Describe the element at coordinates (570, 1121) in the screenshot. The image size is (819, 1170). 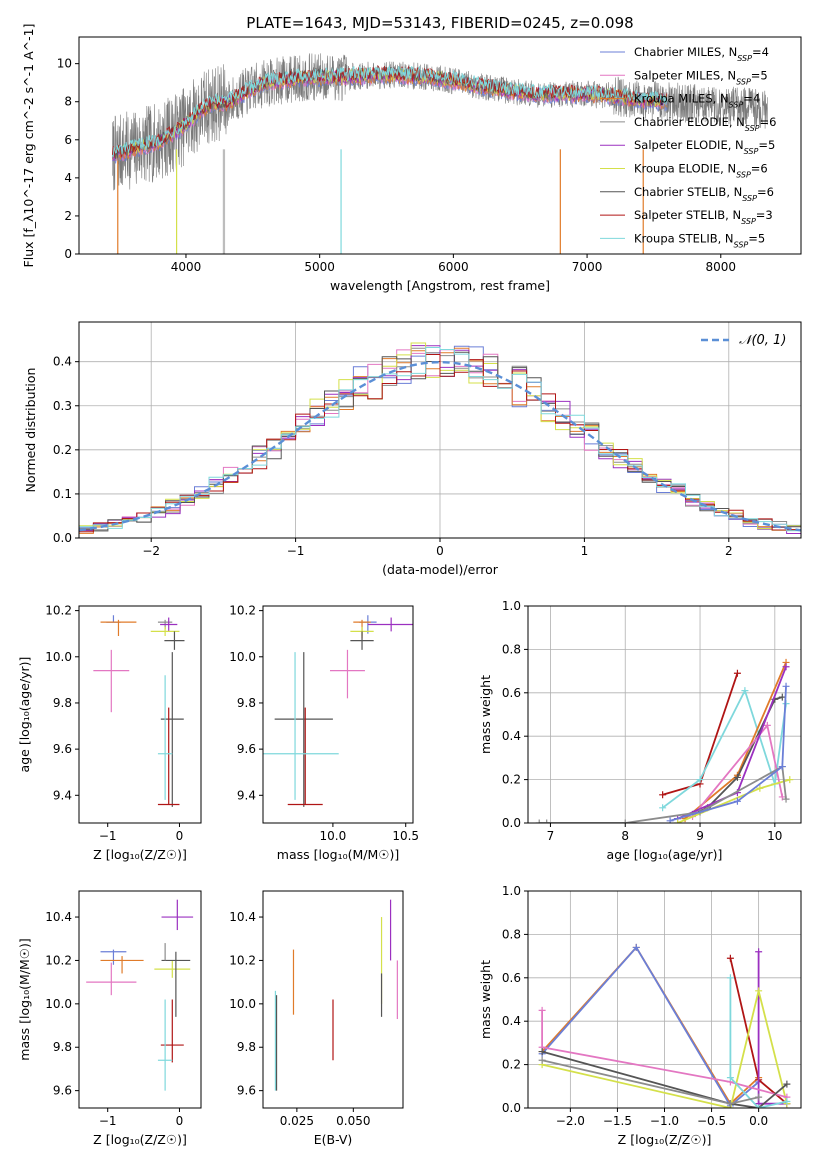
I see `x-tick-label: −2.0` at that location.